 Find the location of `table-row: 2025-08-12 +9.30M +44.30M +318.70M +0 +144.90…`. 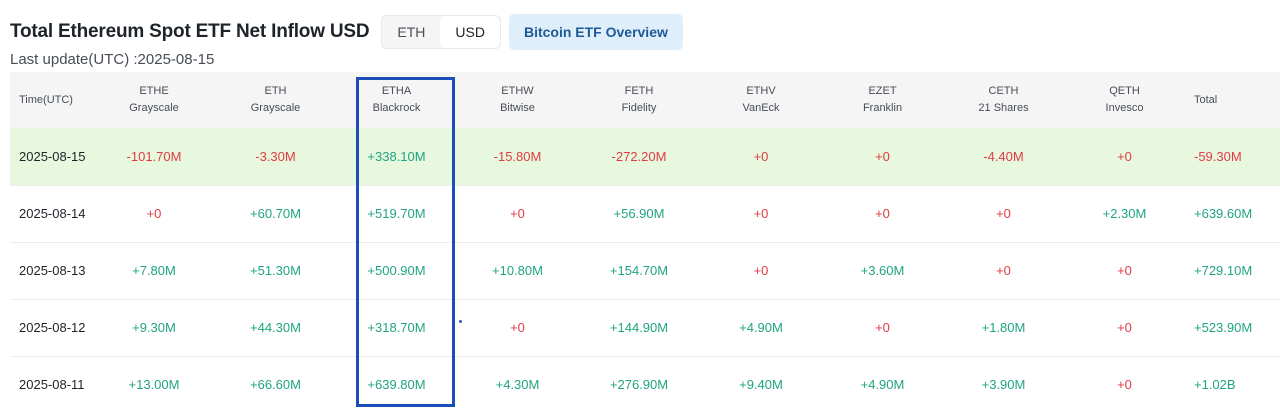

table-row: 2025-08-12 +9.30M +44.30M +318.70M +0 +144.90… is located at coordinates (645, 328).